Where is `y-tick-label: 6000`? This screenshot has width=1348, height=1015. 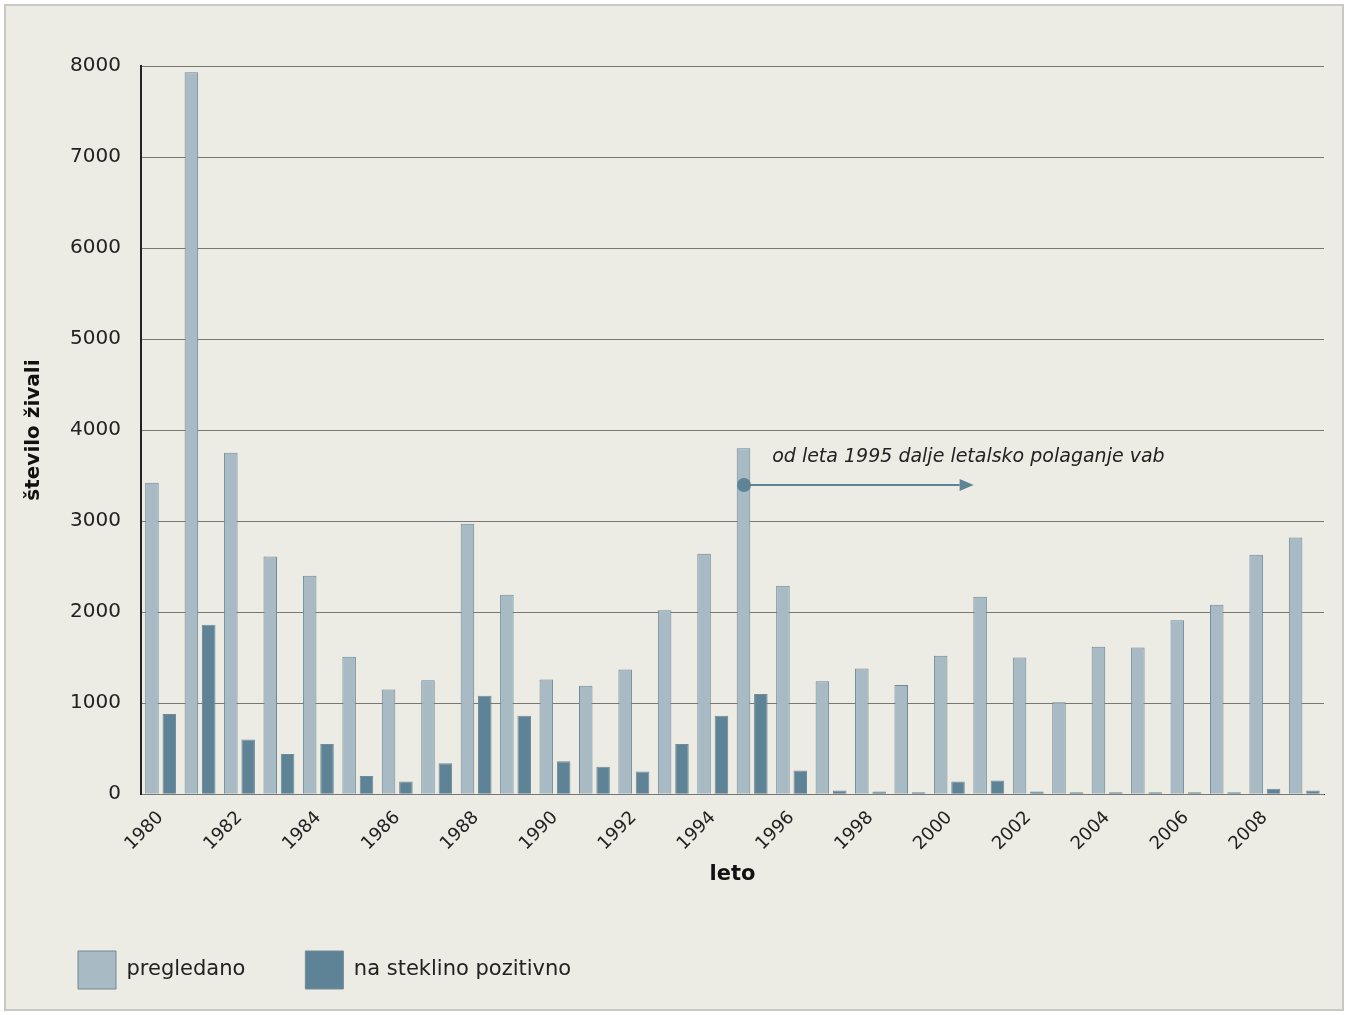
y-tick-label: 6000 is located at coordinates (95, 246).